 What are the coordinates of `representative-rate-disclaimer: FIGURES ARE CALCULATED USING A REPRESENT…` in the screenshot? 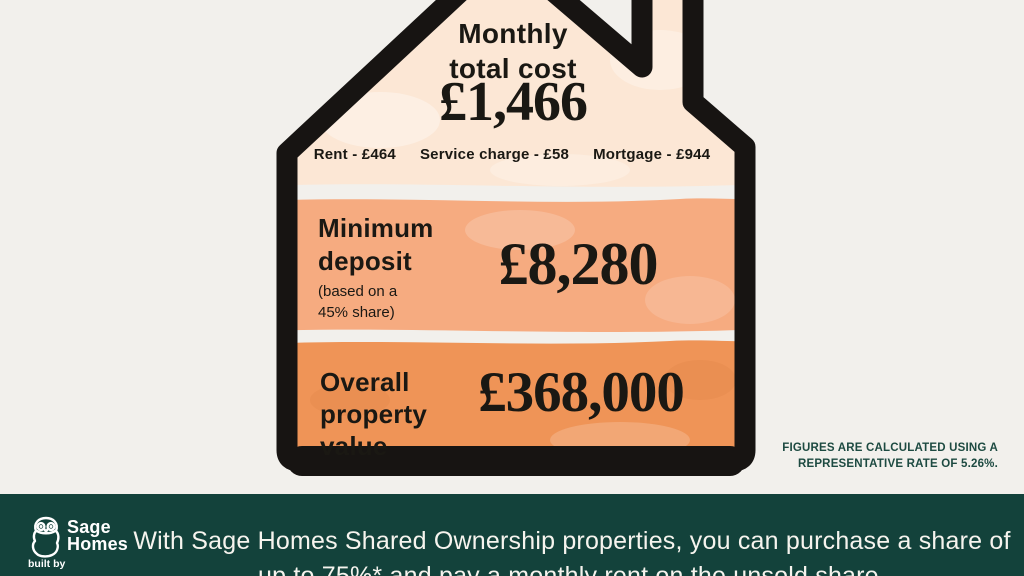 It's located at (890, 456).